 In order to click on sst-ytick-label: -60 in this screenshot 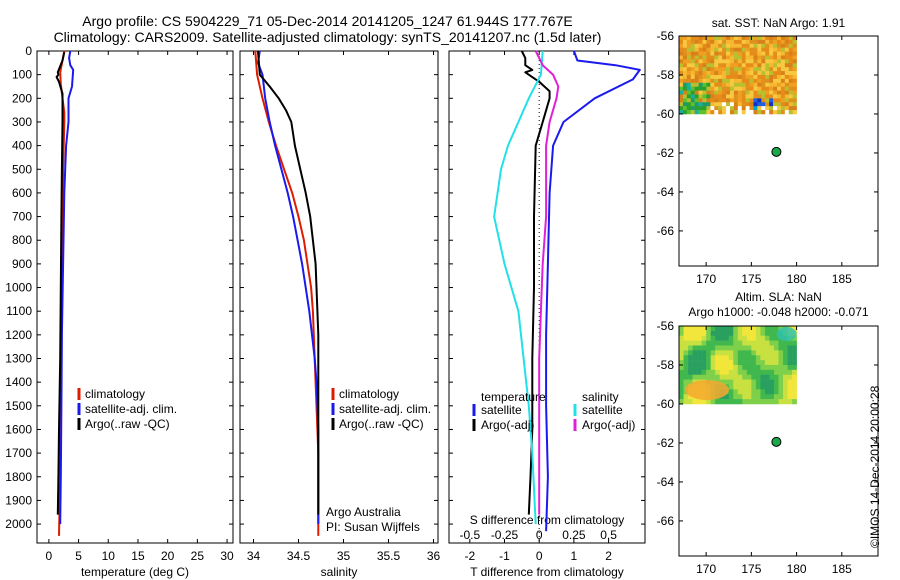, I will do `click(666, 114)`.